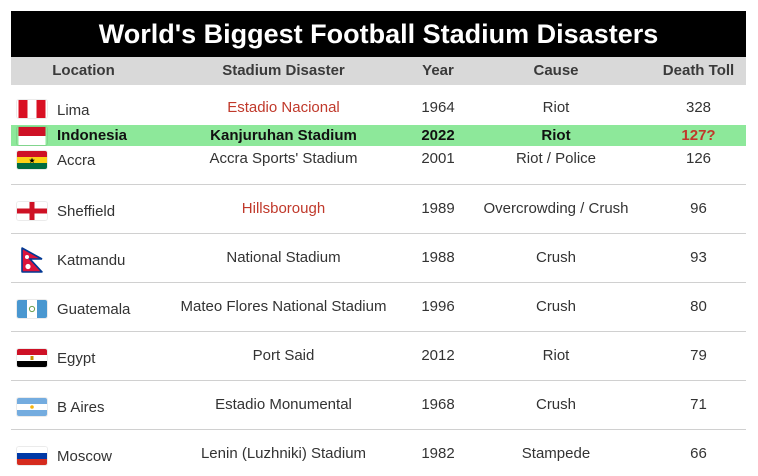  Describe the element at coordinates (438, 257) in the screenshot. I see `year-cell: 1988` at that location.